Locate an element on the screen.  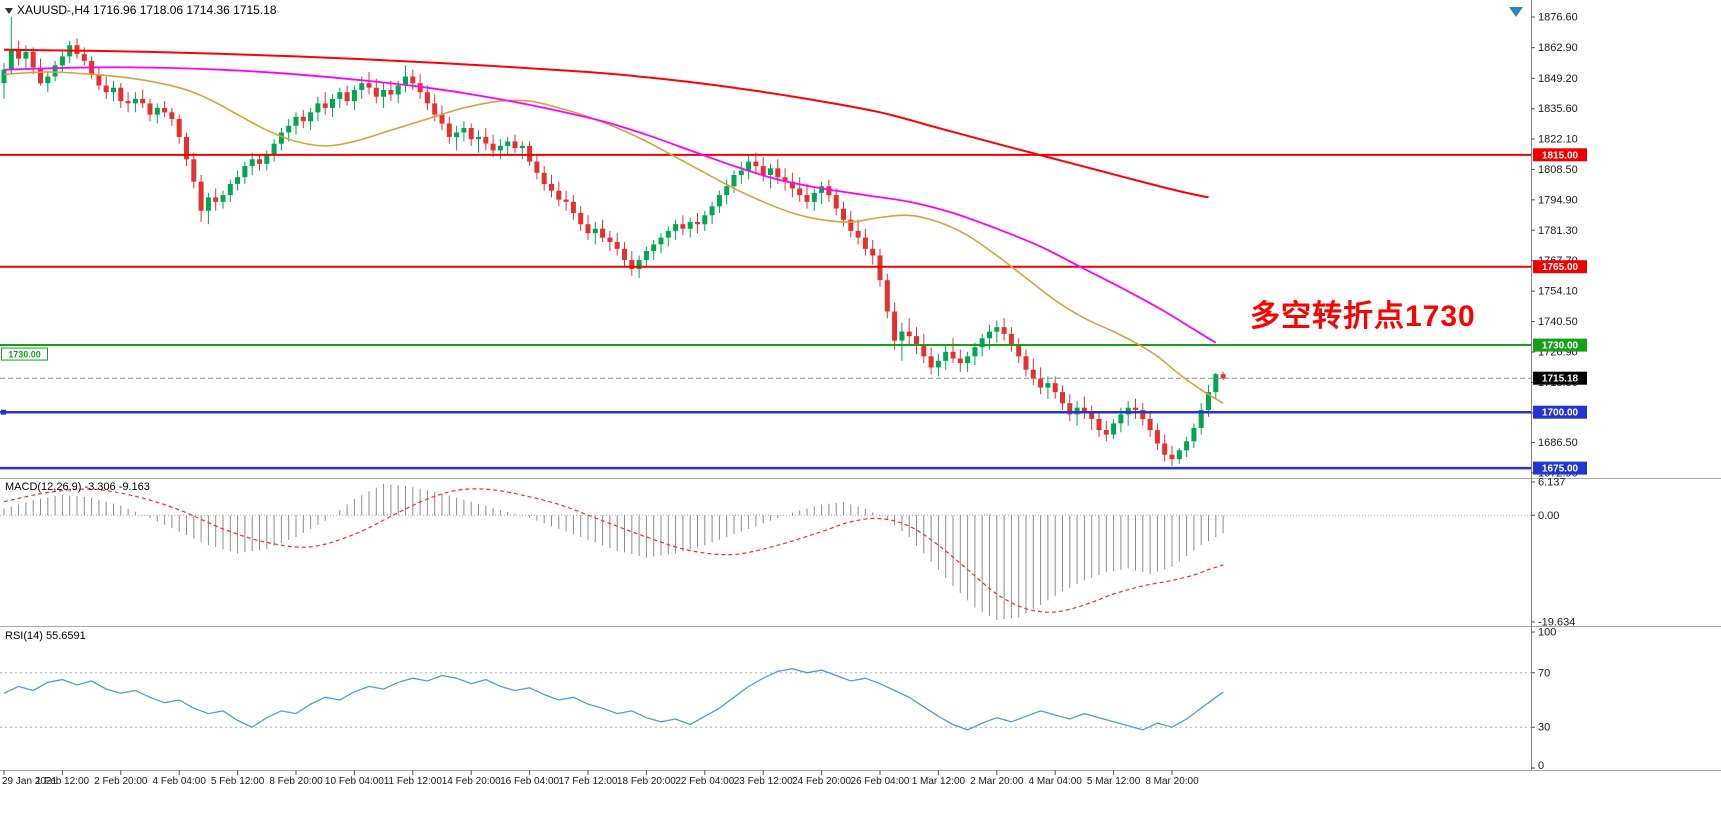
level-line-handle is located at coordinates (3, 412).